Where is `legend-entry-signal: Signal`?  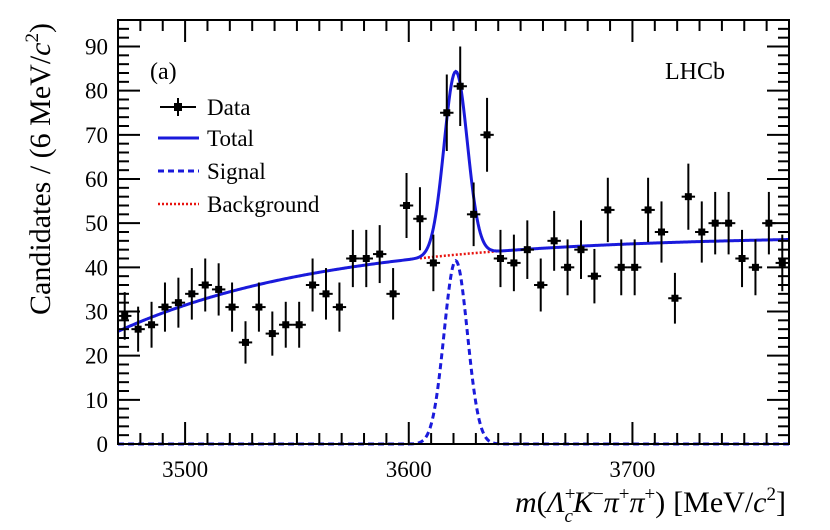
legend-entry-signal: Signal is located at coordinates (212, 171).